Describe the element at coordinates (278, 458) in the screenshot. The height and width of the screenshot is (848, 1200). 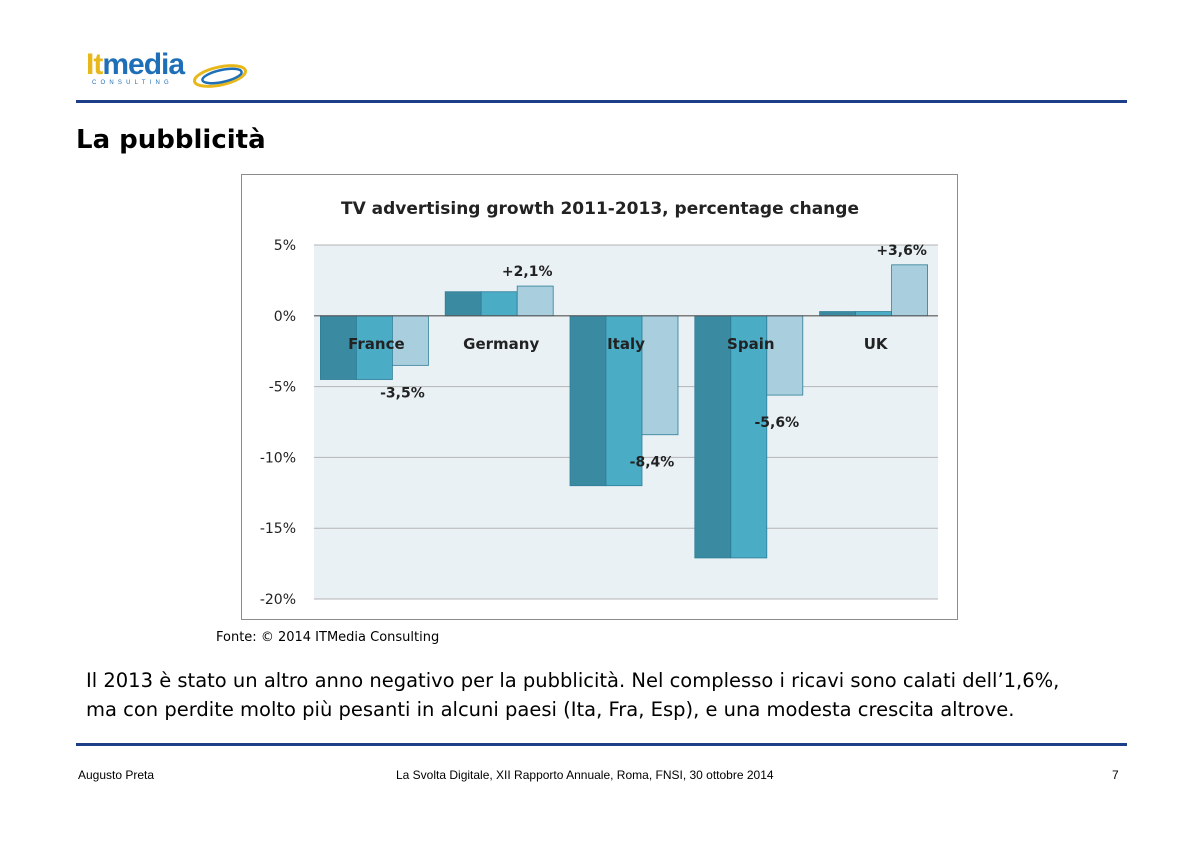
I see `y-tick-label: -10%` at that location.